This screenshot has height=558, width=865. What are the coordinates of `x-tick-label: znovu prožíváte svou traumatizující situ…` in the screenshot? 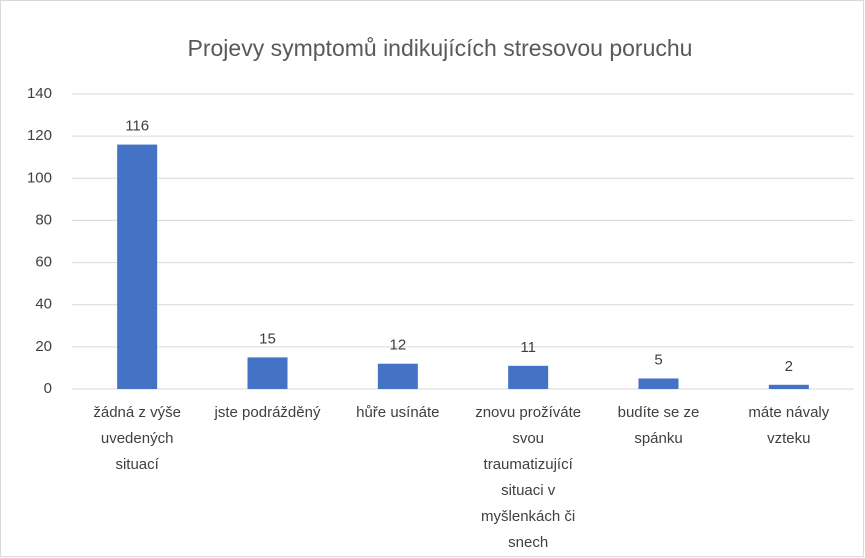 It's located at (528, 477).